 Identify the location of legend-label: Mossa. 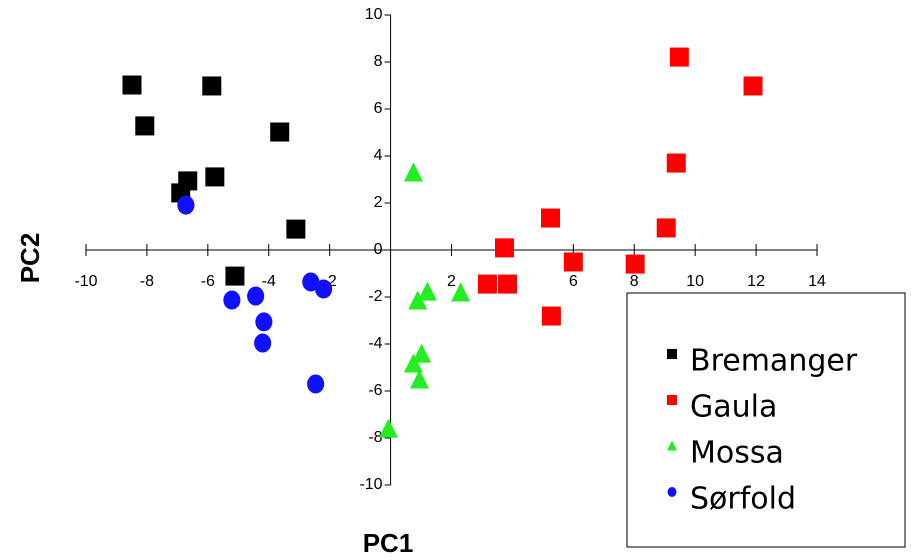
(737, 453).